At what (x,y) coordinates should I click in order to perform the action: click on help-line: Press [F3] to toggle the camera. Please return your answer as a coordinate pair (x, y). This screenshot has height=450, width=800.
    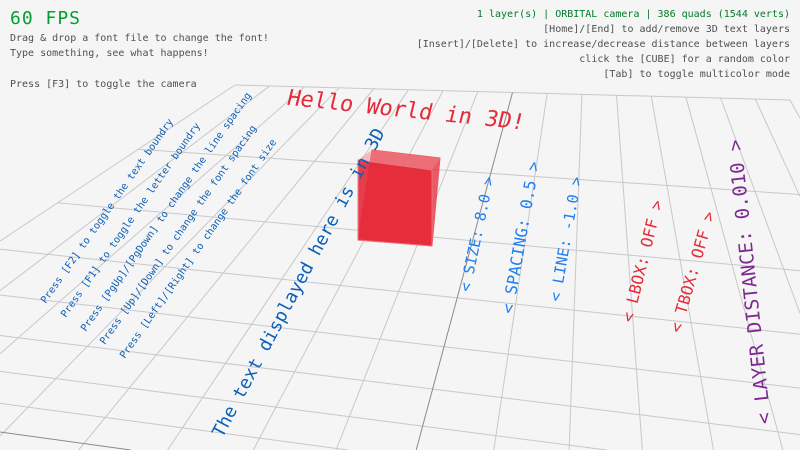
    Looking at the image, I should click on (103, 84).